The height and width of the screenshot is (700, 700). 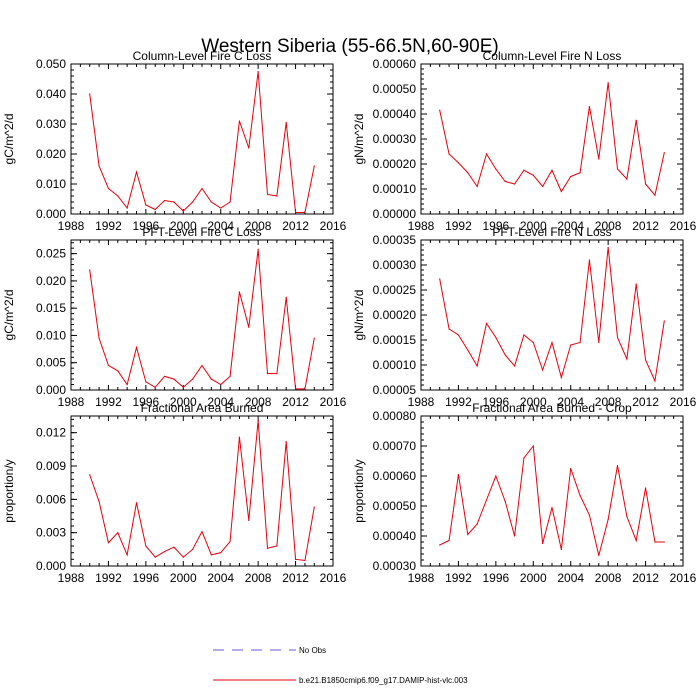 What do you see at coordinates (9, 139) in the screenshot?
I see `y-axis-label: gC/m^2/d` at bounding box center [9, 139].